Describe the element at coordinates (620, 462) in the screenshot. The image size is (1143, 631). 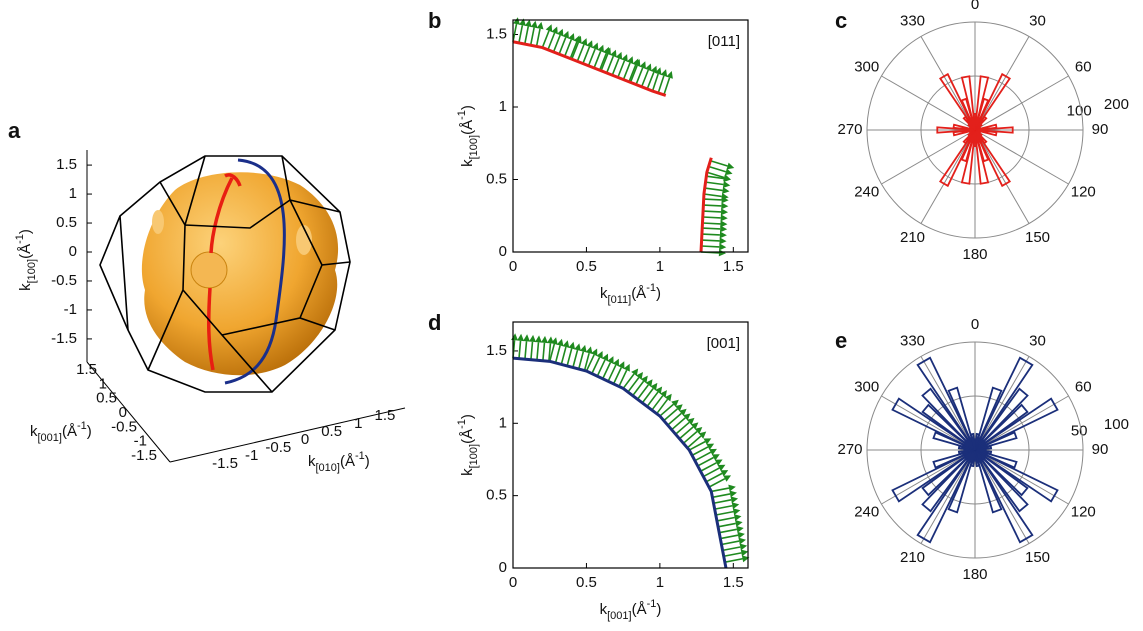
I see `fermi-contour` at that location.